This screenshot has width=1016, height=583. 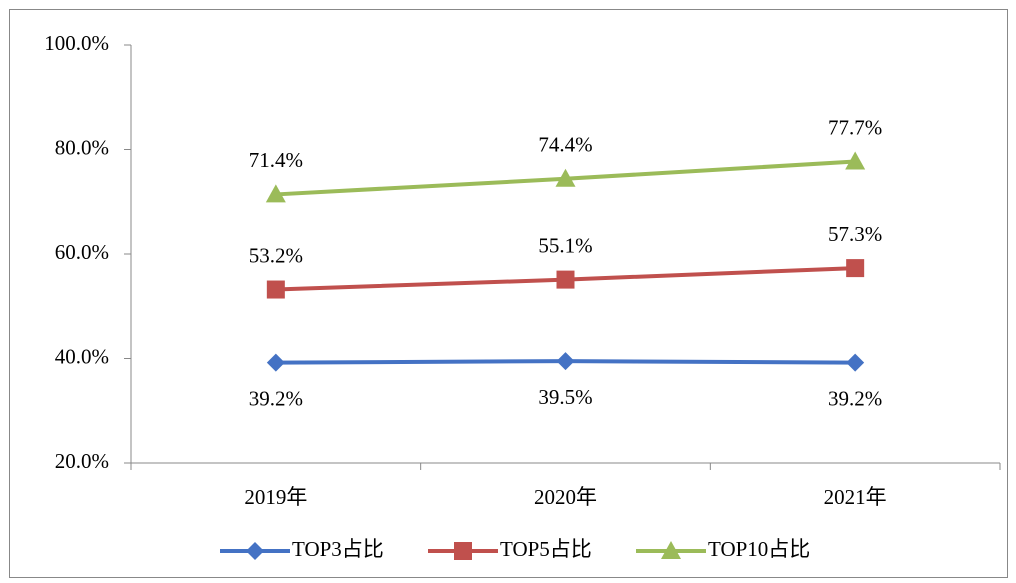 I want to click on y-tick-label: 80.0%, so click(x=82, y=147).